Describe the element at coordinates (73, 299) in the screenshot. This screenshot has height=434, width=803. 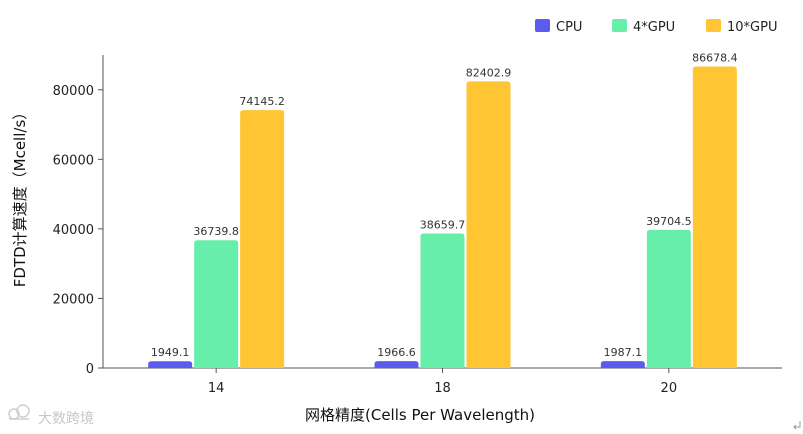
I see `y-tick-label: 20000` at that location.